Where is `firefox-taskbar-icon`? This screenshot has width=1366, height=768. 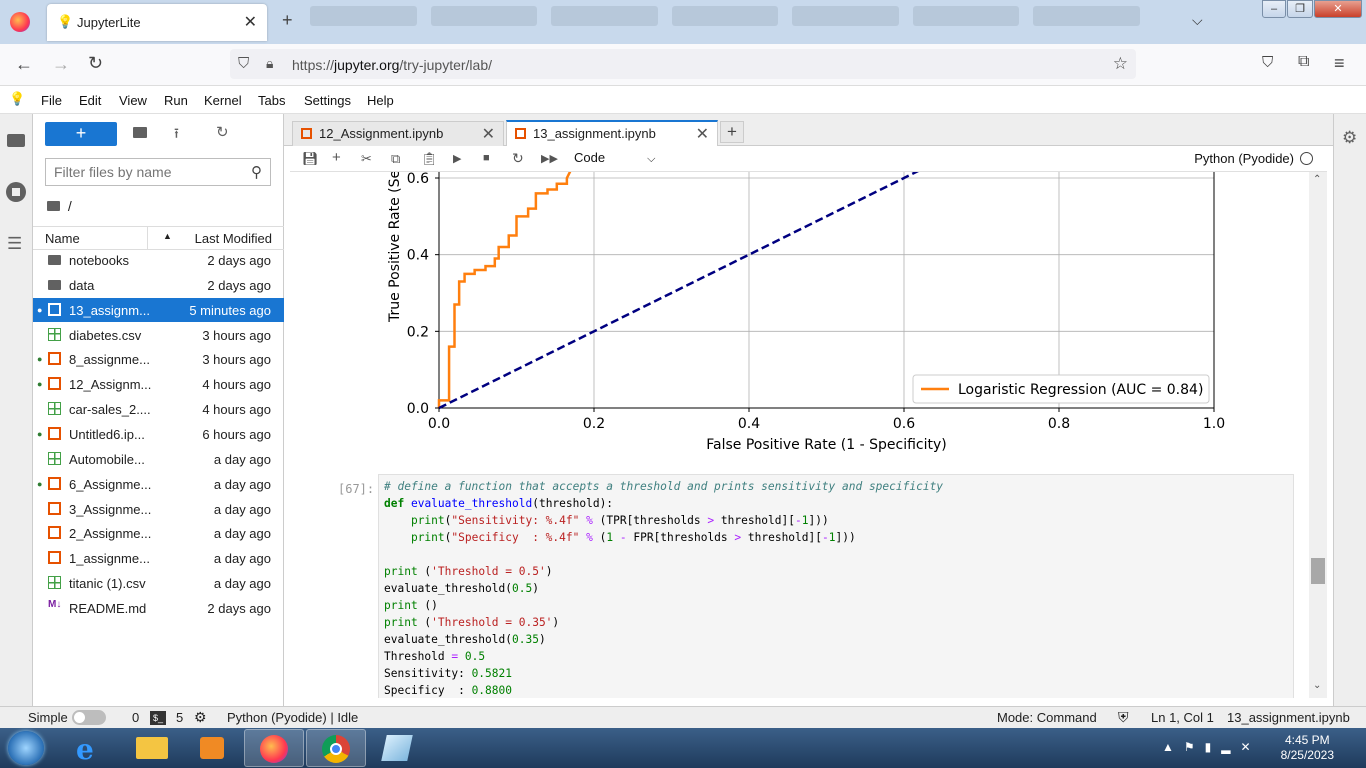
firefox-taskbar-icon is located at coordinates (274, 748).